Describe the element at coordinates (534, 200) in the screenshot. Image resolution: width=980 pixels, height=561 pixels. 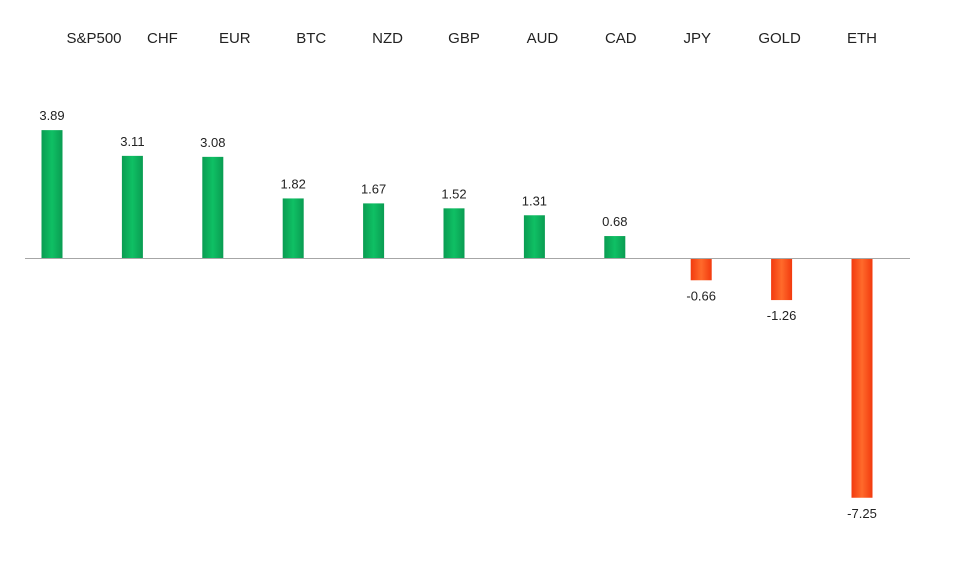
I see `value-label-aud: 1.31` at that location.